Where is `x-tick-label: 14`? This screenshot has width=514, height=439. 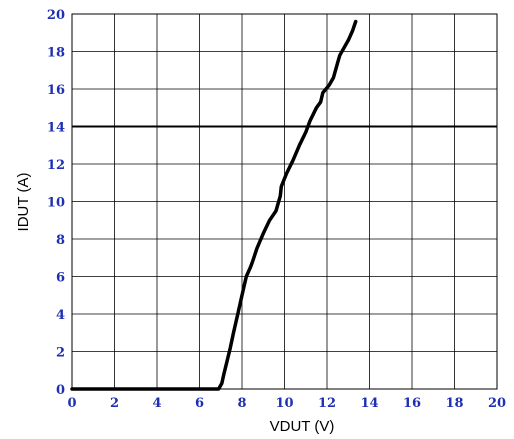 x-tick-label: 14 is located at coordinates (369, 403).